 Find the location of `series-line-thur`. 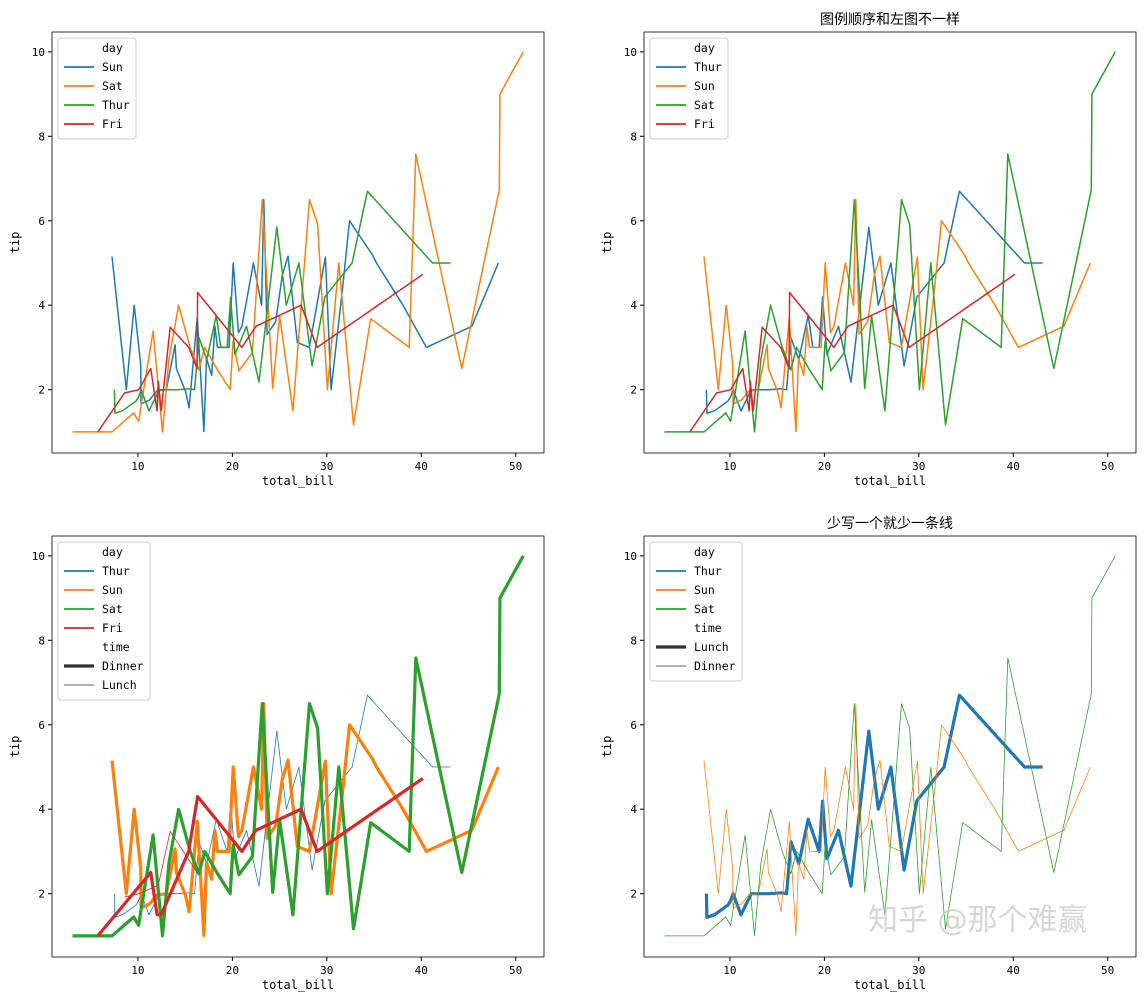

series-line-thur is located at coordinates (282, 302).